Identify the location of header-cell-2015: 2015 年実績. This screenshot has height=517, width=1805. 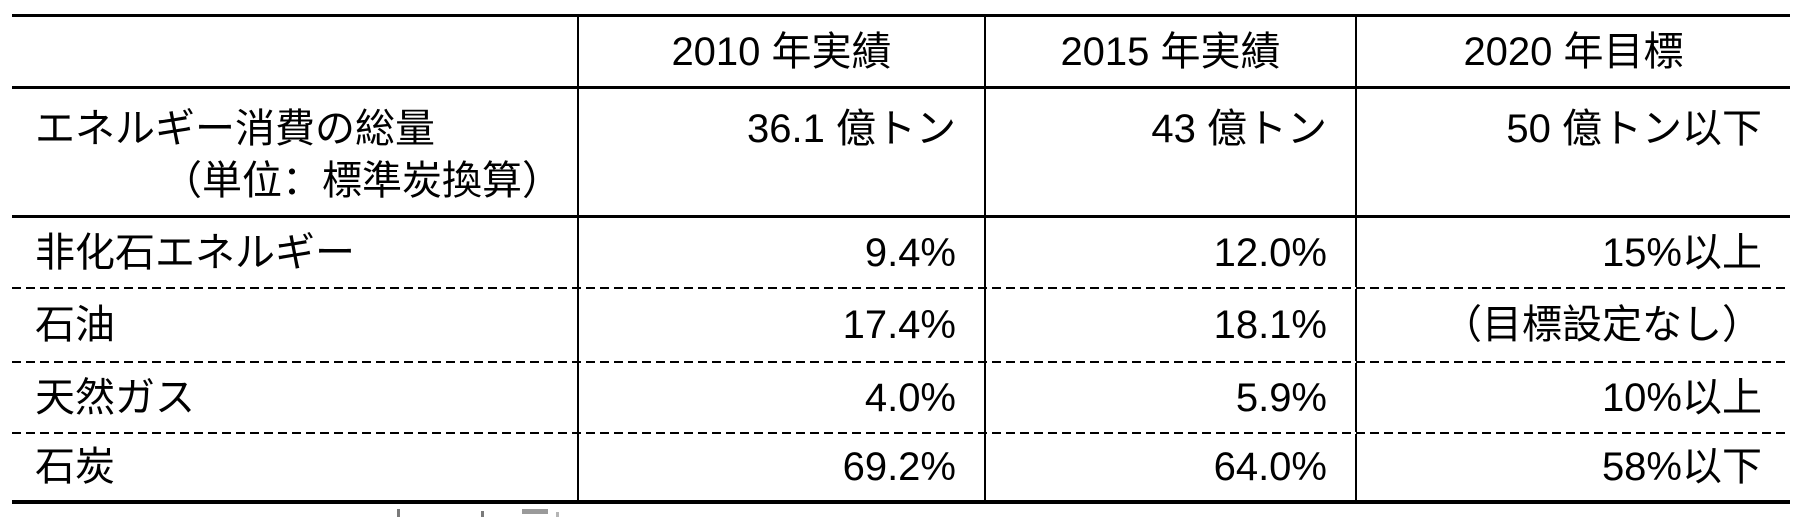
(1169, 51).